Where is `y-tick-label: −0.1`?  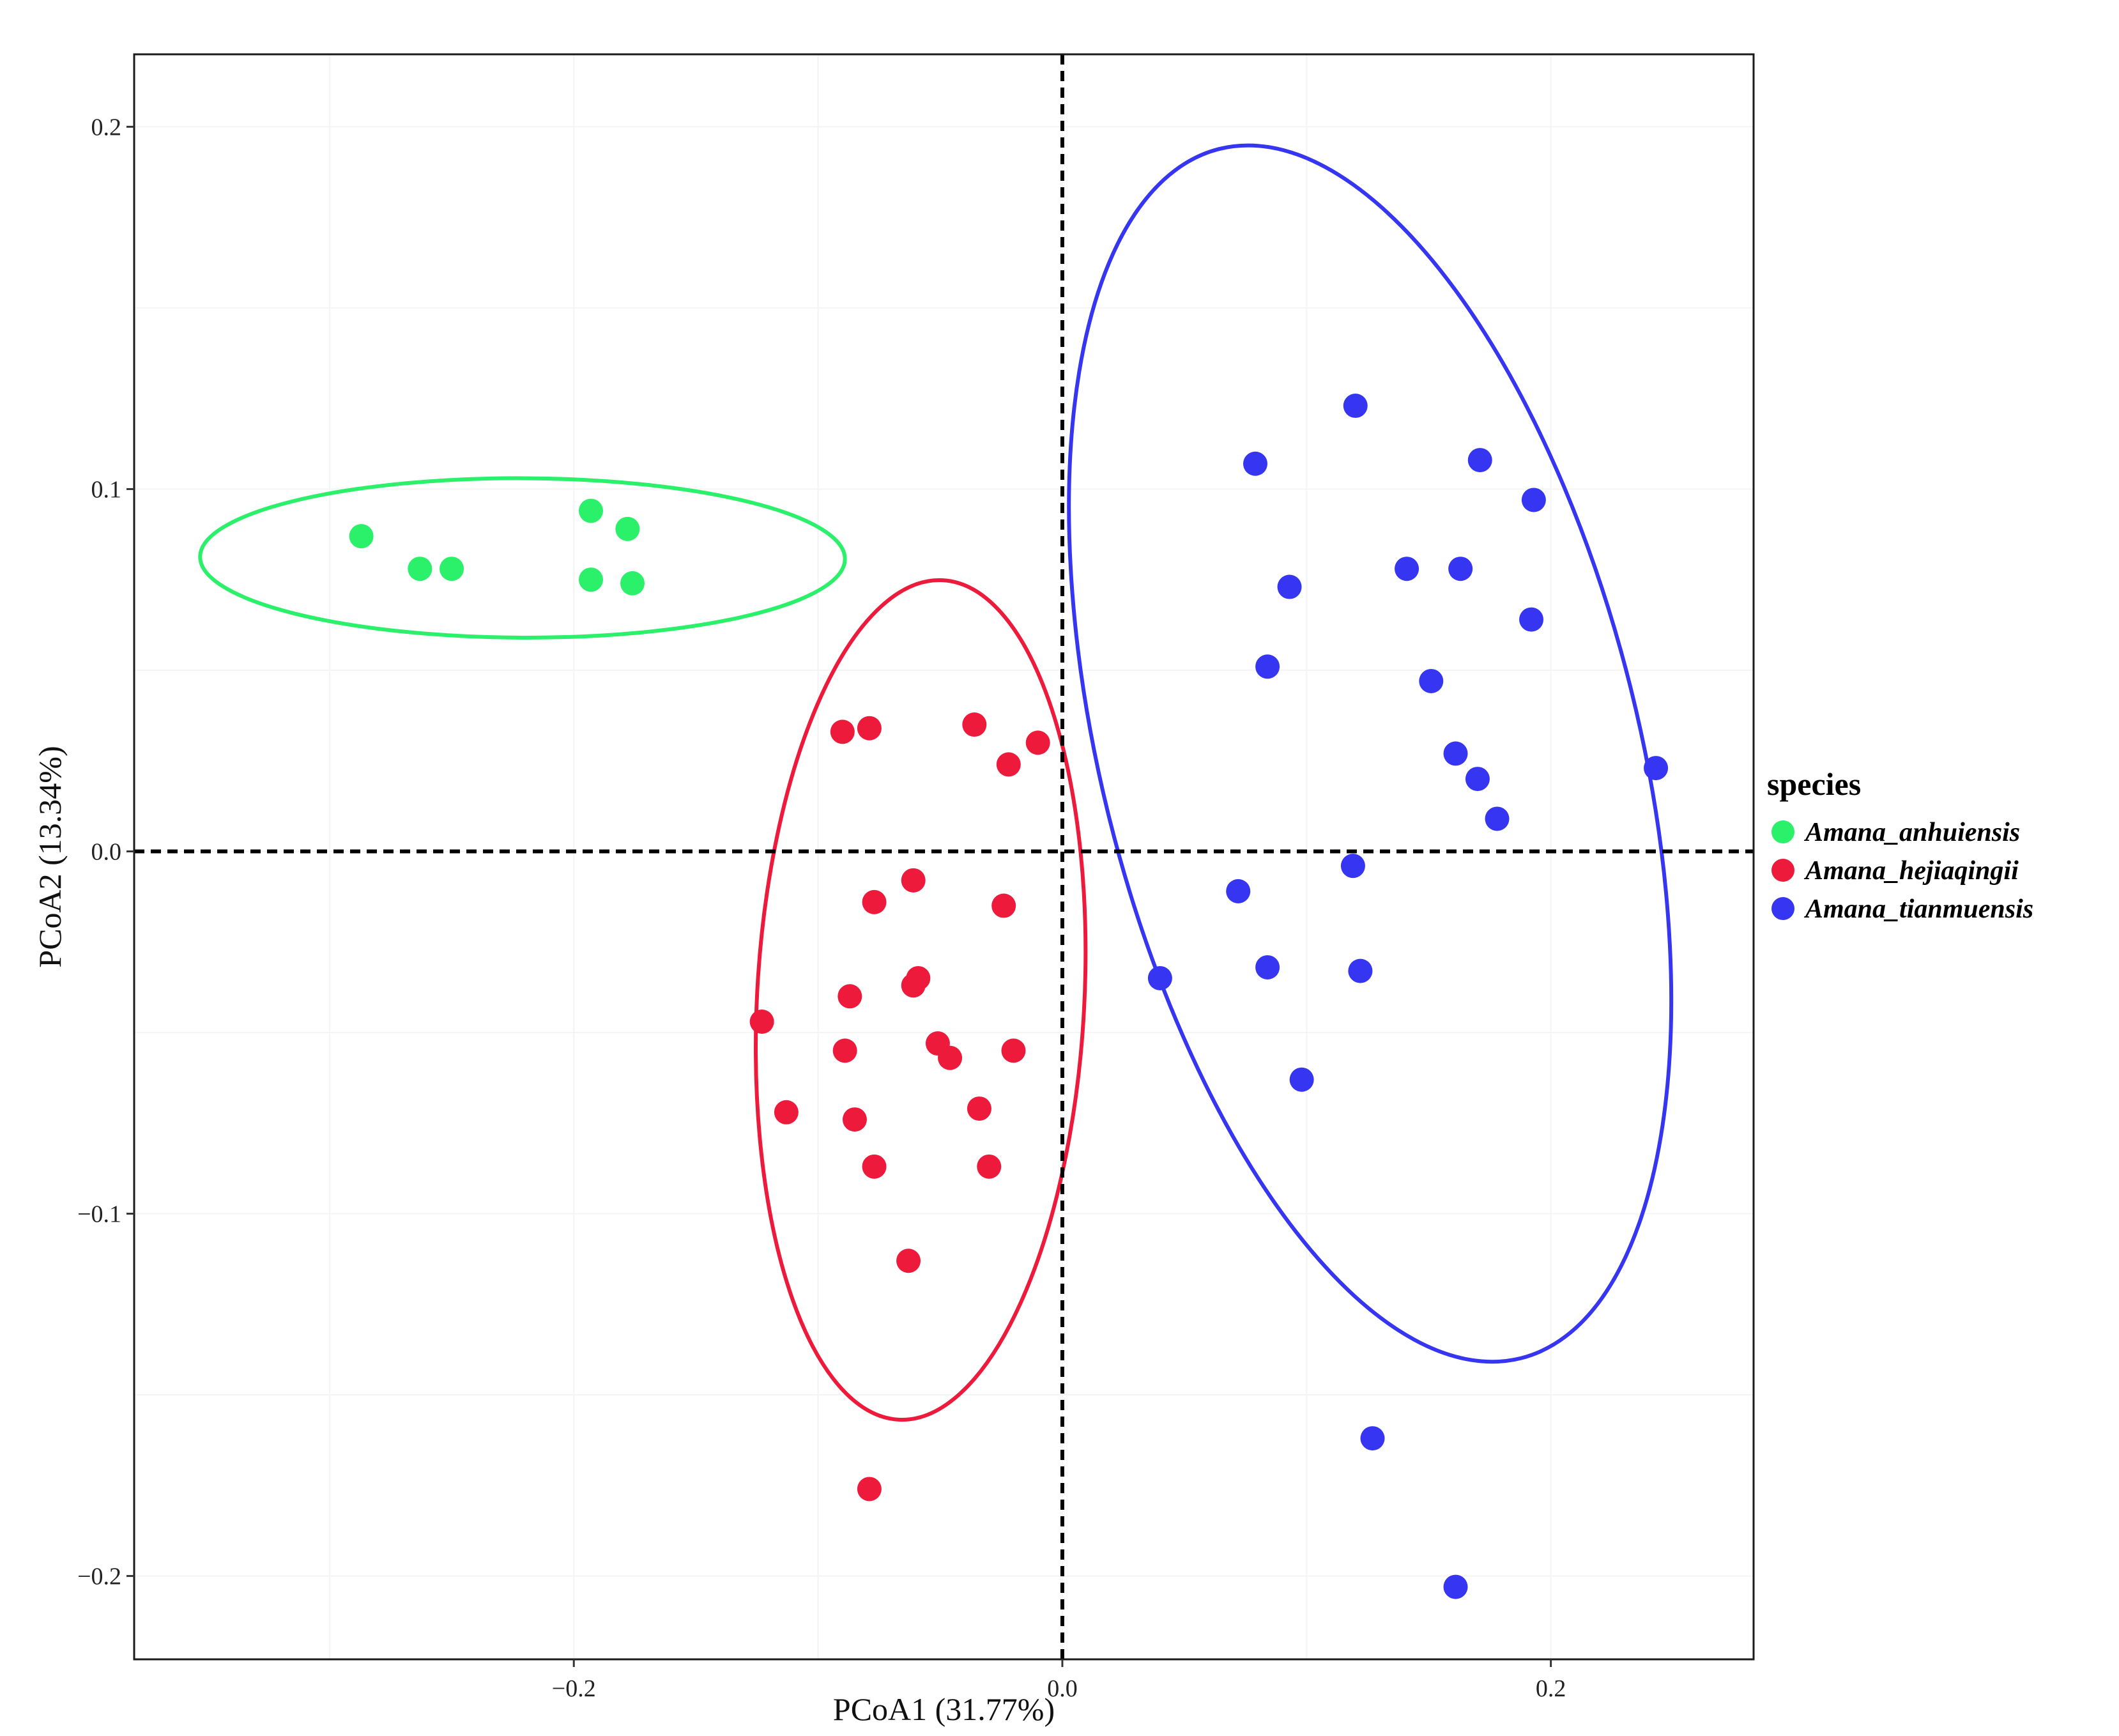 y-tick-label: −0.1 is located at coordinates (99, 1214).